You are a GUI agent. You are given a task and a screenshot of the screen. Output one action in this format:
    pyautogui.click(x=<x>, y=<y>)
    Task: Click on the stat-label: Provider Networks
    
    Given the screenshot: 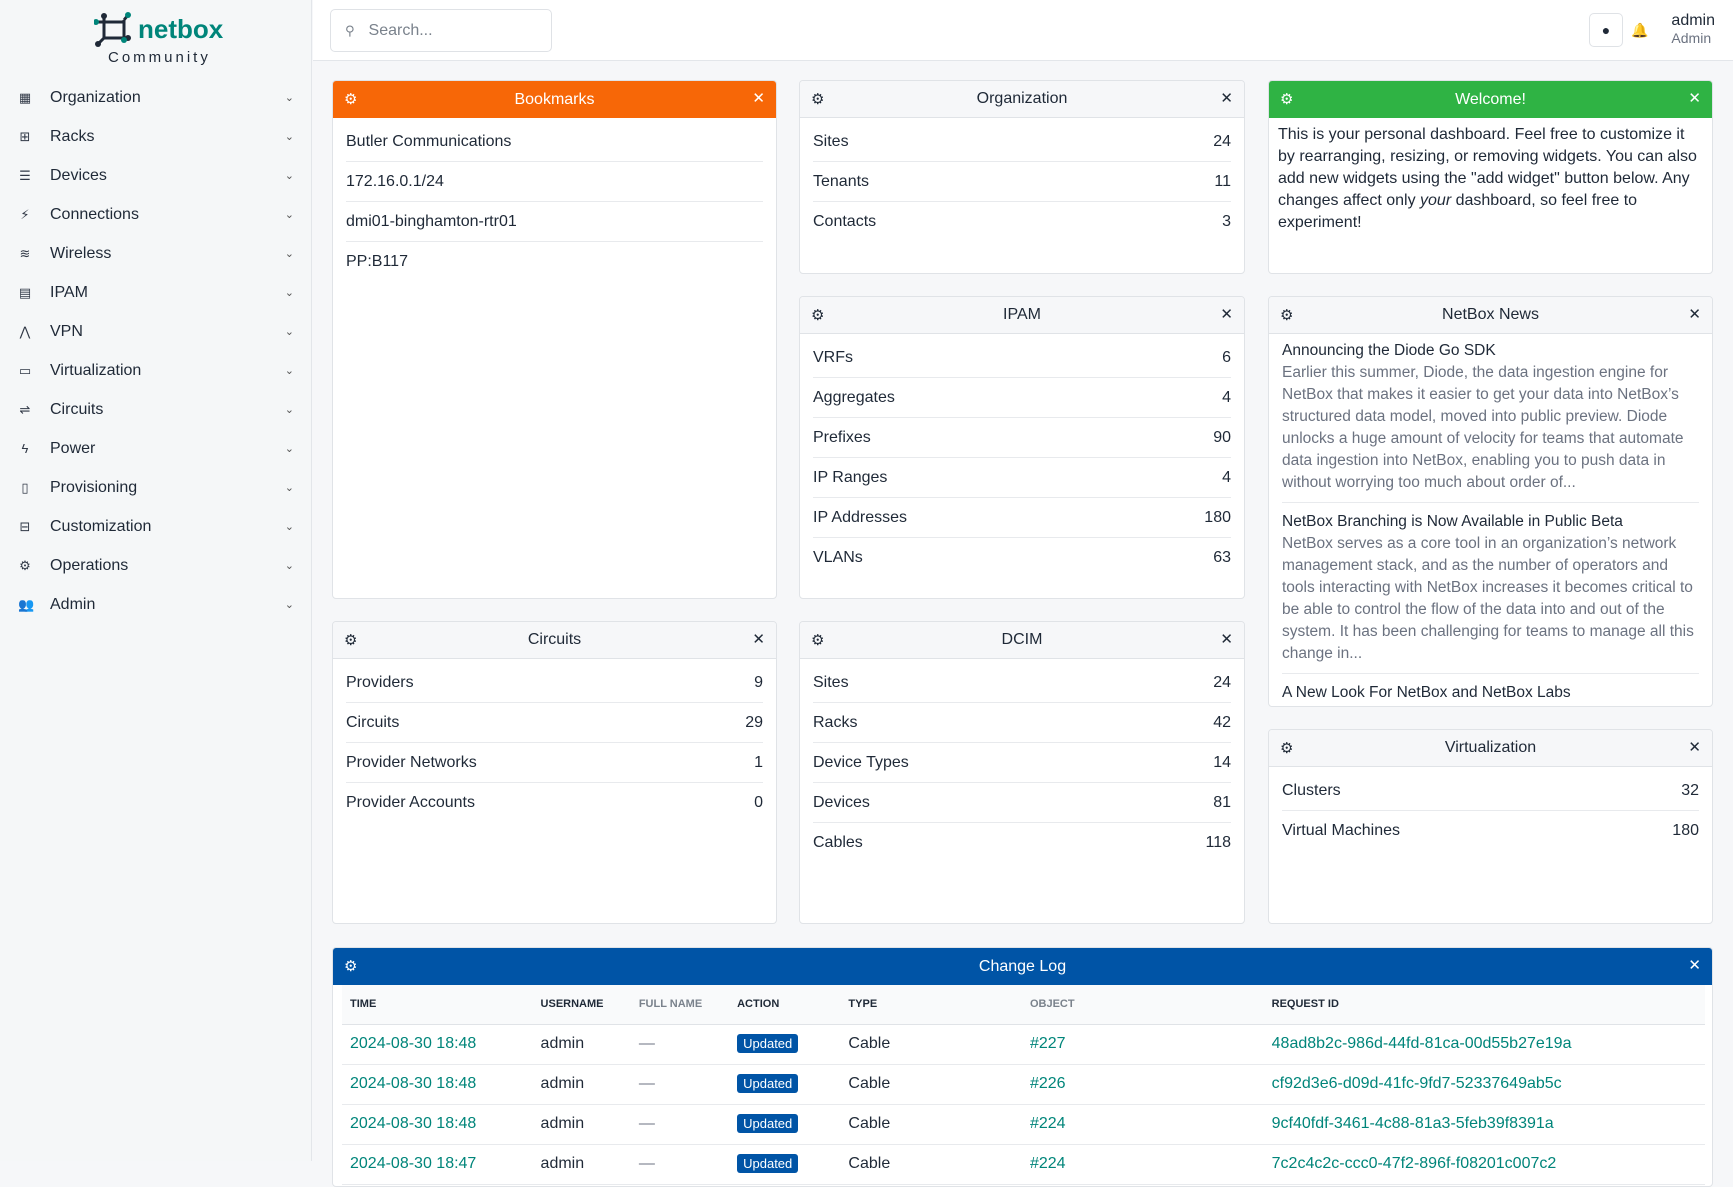 What is the action you would take?
    pyautogui.click(x=411, y=762)
    